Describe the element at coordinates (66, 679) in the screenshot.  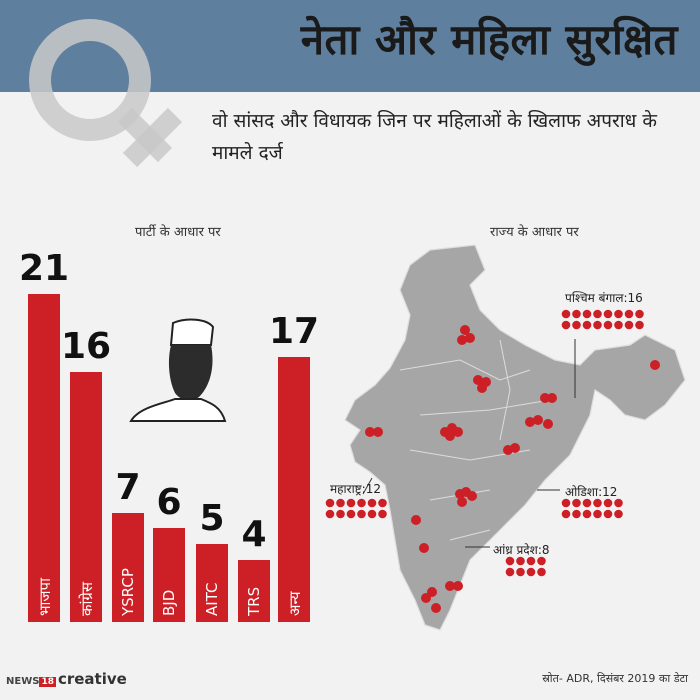
I see `news18-creative-logo: NEWS 18 creative` at that location.